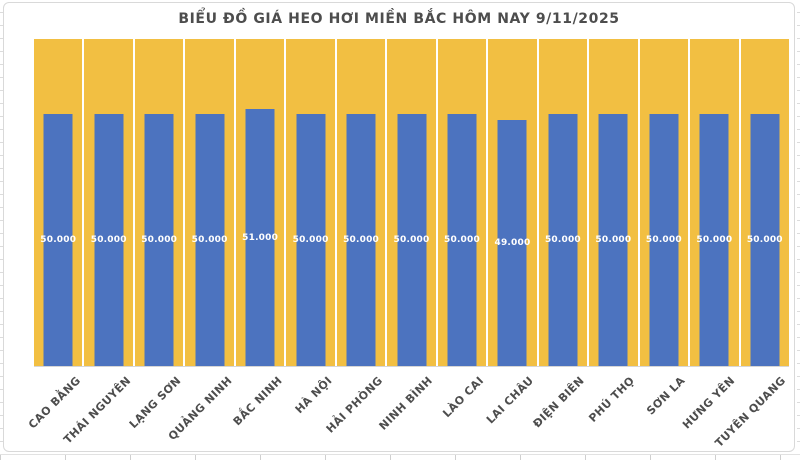 Image resolution: width=800 pixels, height=460 pixels. What do you see at coordinates (798, 226) in the screenshot?
I see `spreadsheet-row-gridline-stubs-right` at bounding box center [798, 226].